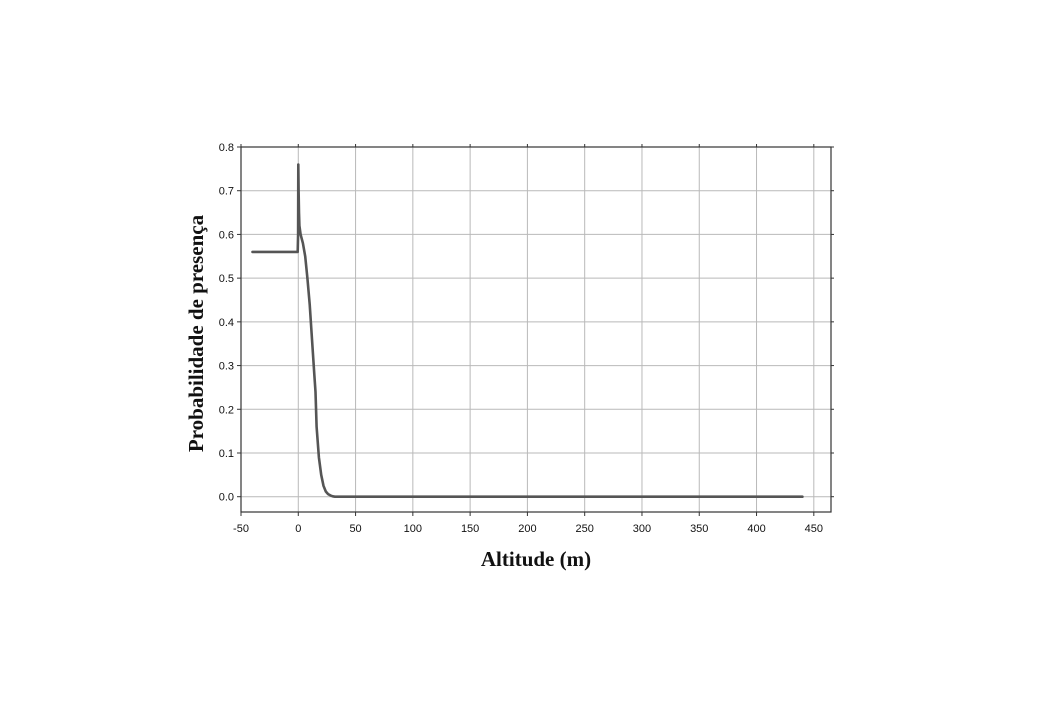  Describe the element at coordinates (226, 148) in the screenshot. I see `y-tick-label-0: 0.8` at that location.